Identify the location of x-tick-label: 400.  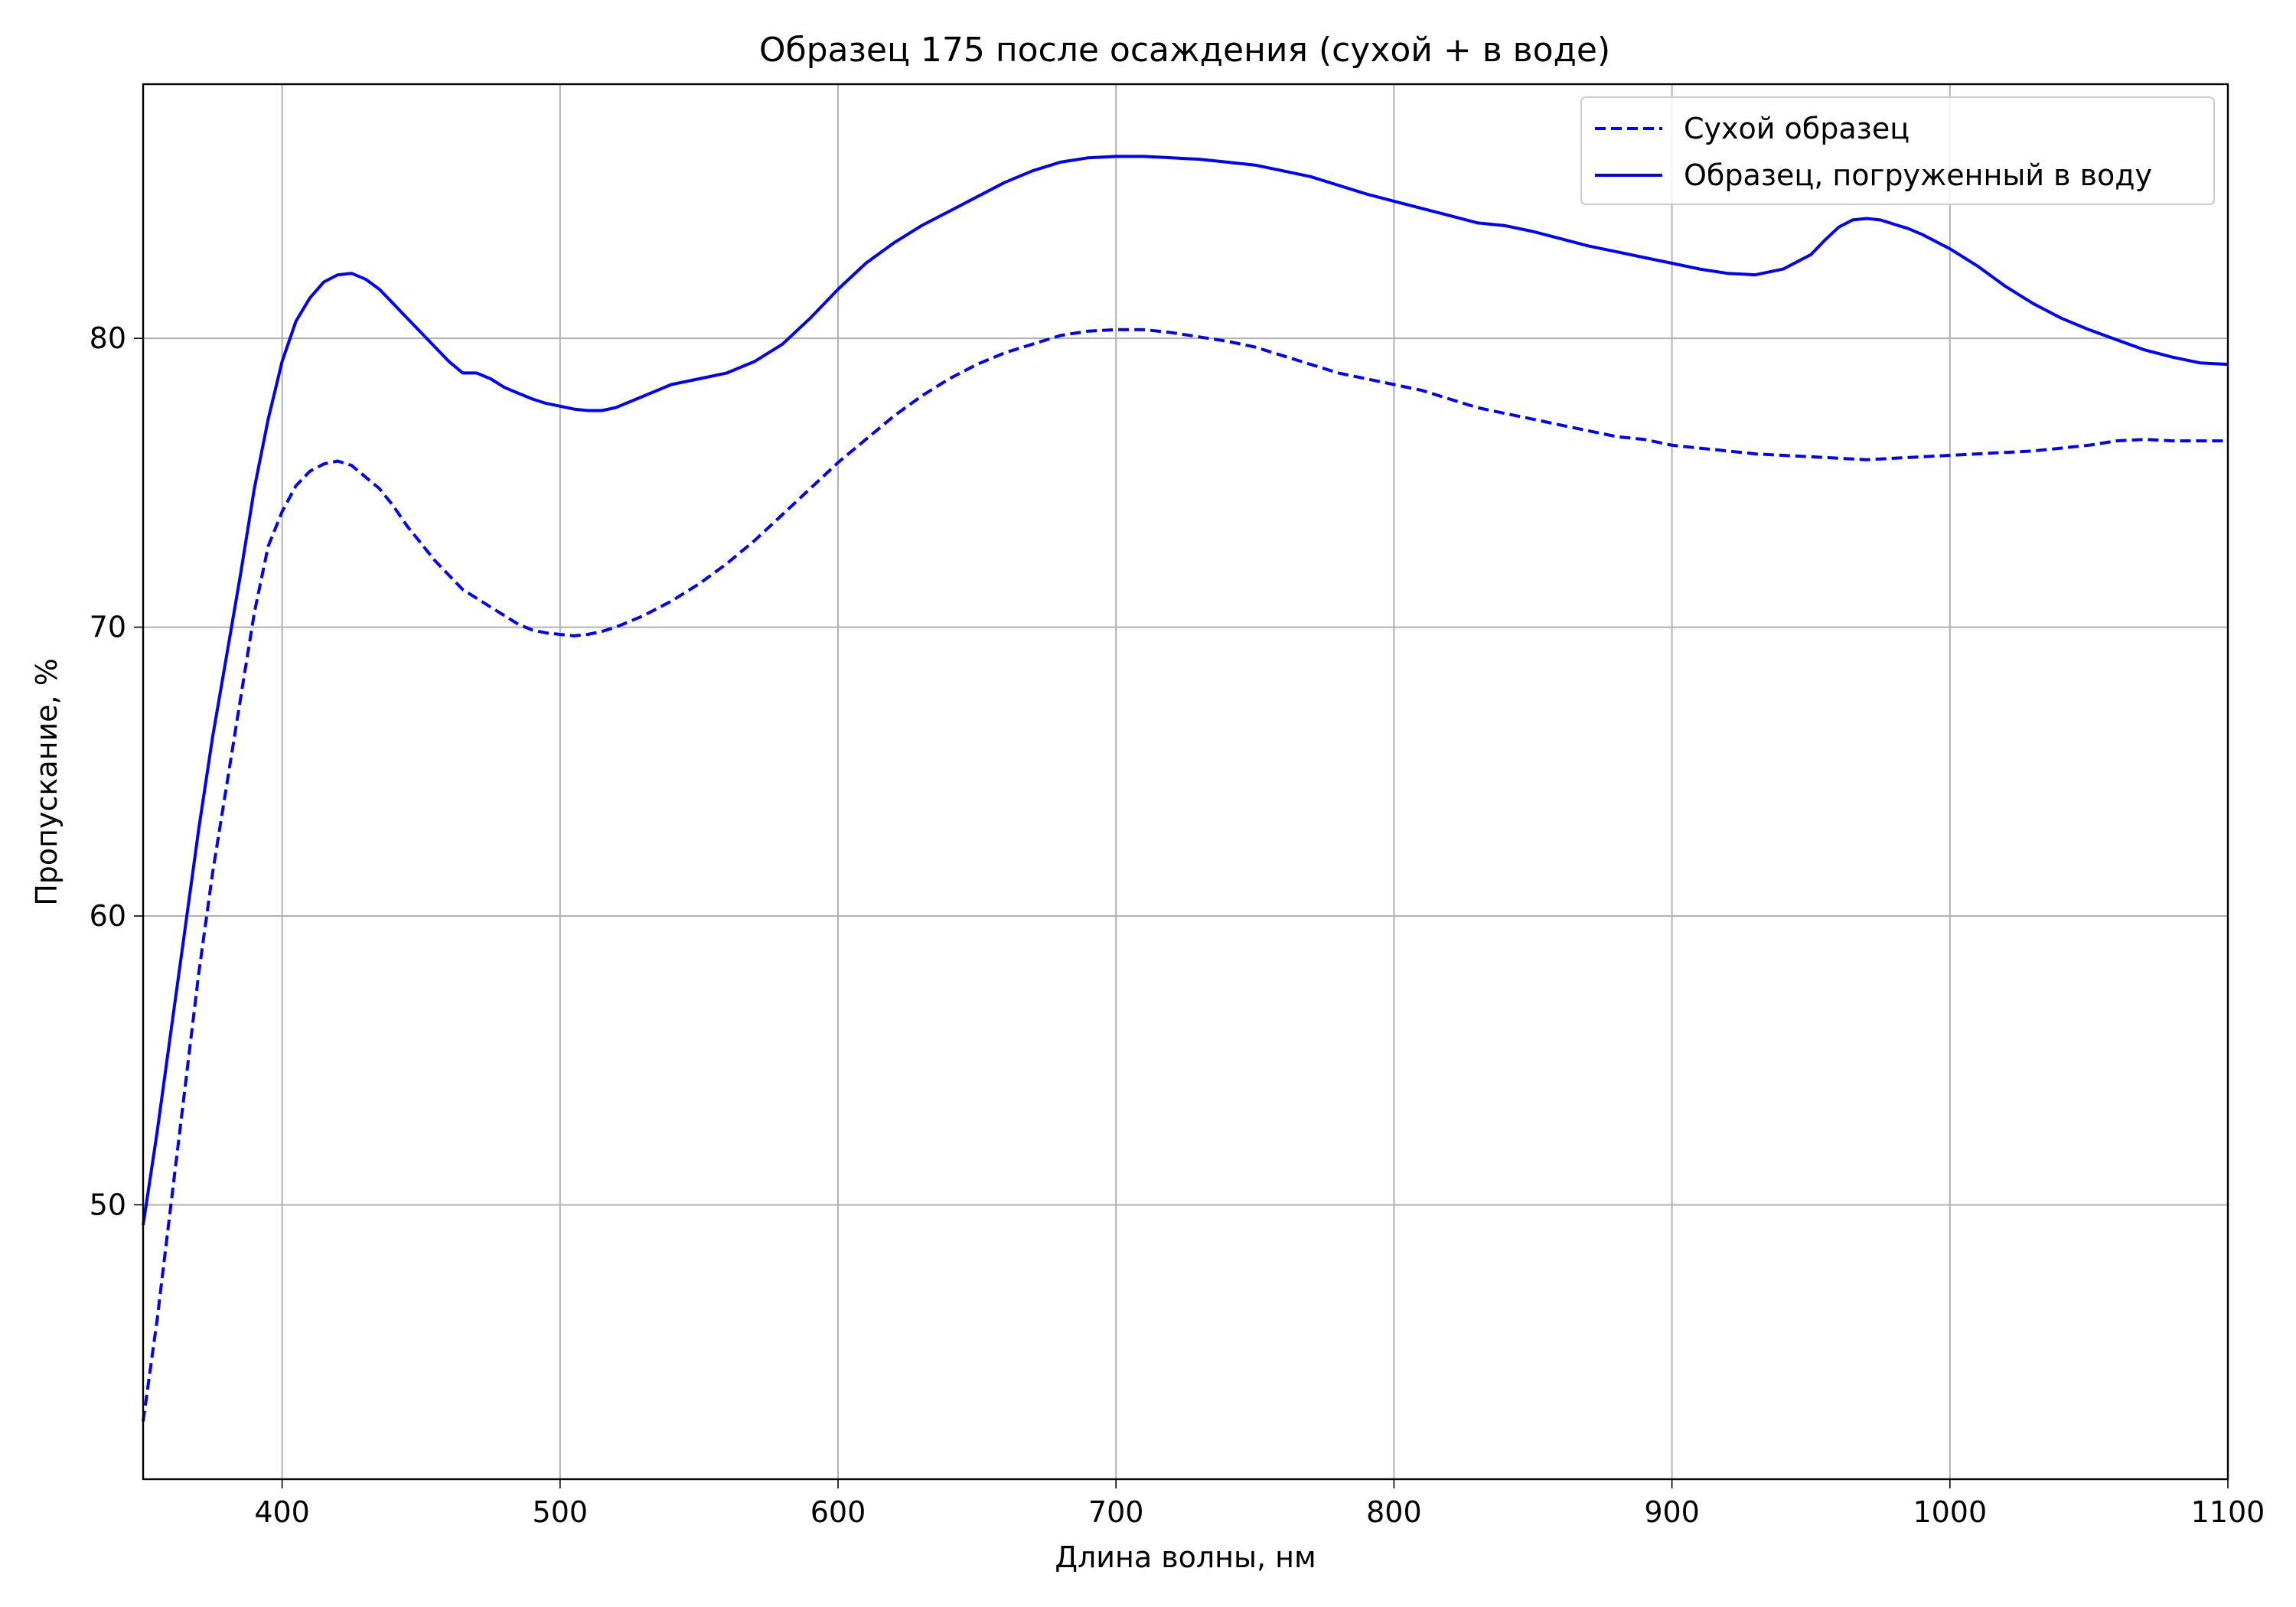
(282, 1512).